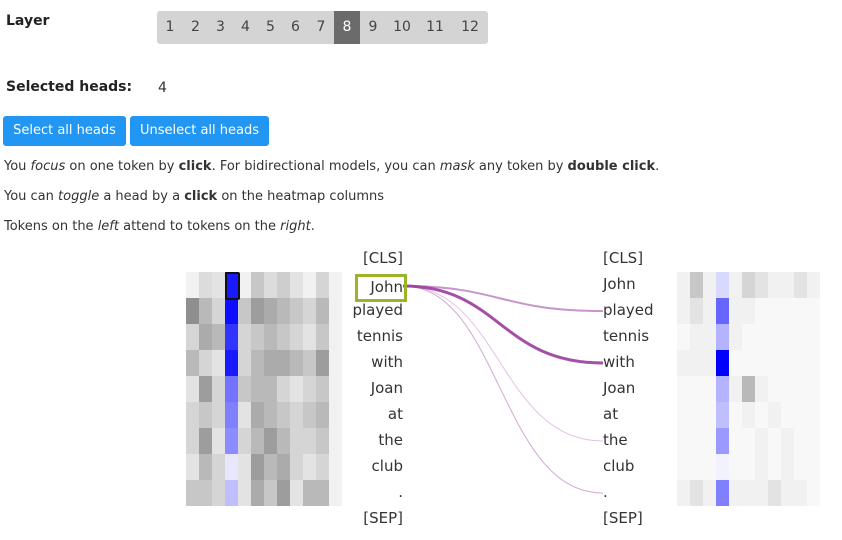 Image resolution: width=842 pixels, height=540 pixels. Describe the element at coordinates (199, 131) in the screenshot. I see `unselect-all-heads-button: Unselect all heads` at that location.